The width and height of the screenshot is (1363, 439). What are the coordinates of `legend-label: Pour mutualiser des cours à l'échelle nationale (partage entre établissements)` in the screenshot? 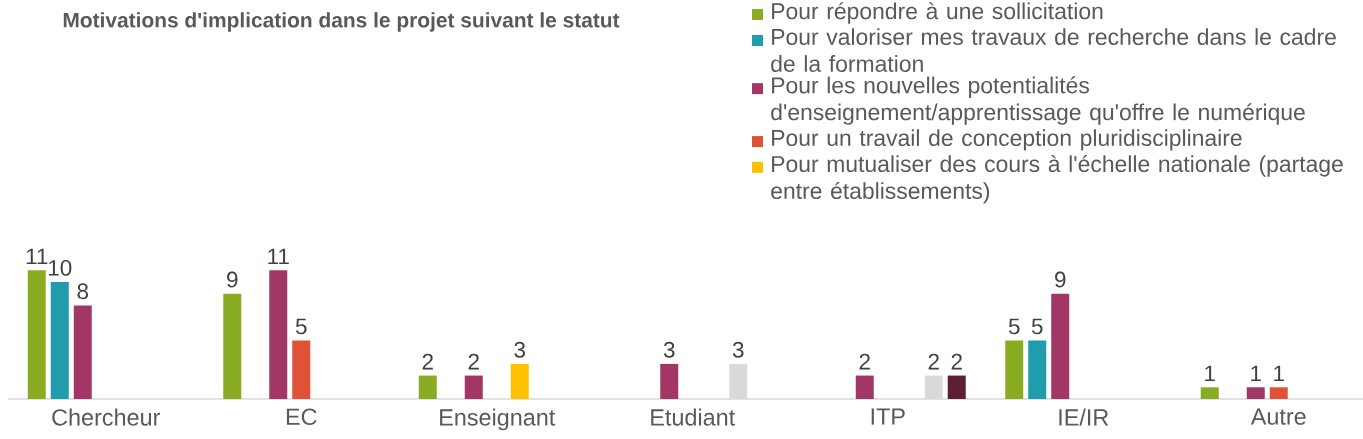 It's located at (1057, 179).